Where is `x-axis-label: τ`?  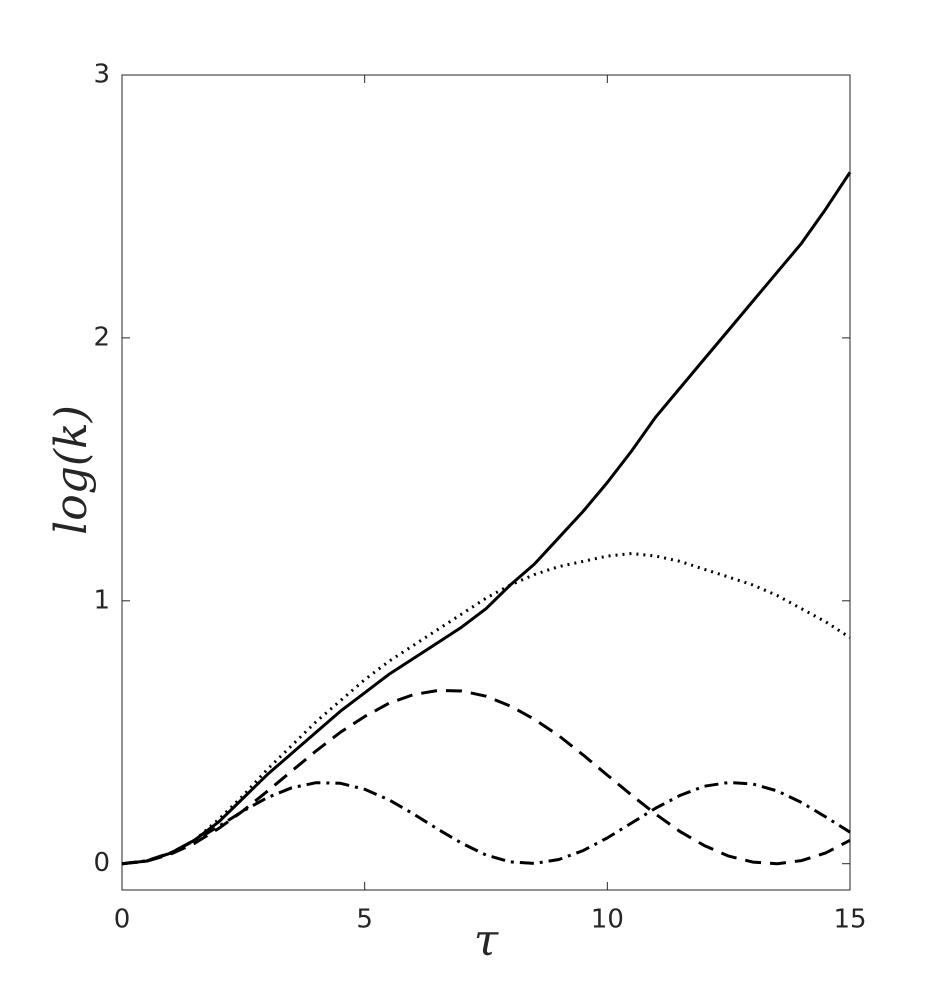
x-axis-label: τ is located at coordinates (486, 940).